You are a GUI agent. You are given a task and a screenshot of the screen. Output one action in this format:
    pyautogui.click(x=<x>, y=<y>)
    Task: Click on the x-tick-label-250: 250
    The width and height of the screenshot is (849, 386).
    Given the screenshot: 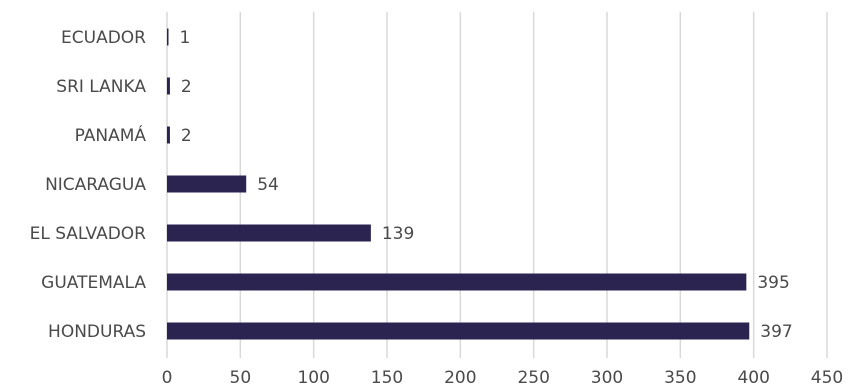 What is the action you would take?
    pyautogui.click(x=533, y=377)
    